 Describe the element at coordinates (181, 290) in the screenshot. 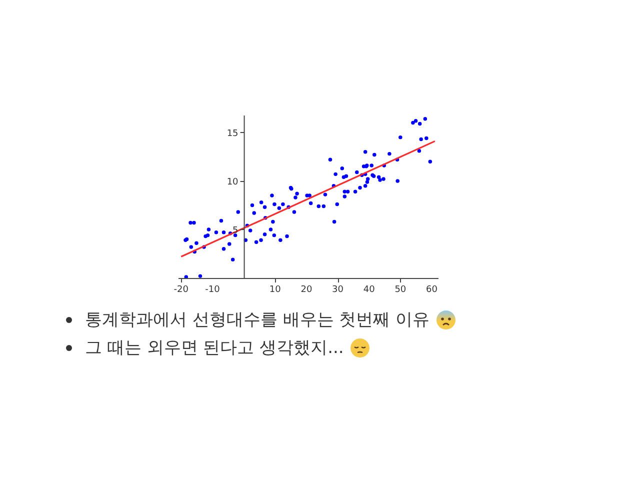

I see `x-tick-label: -20` at that location.